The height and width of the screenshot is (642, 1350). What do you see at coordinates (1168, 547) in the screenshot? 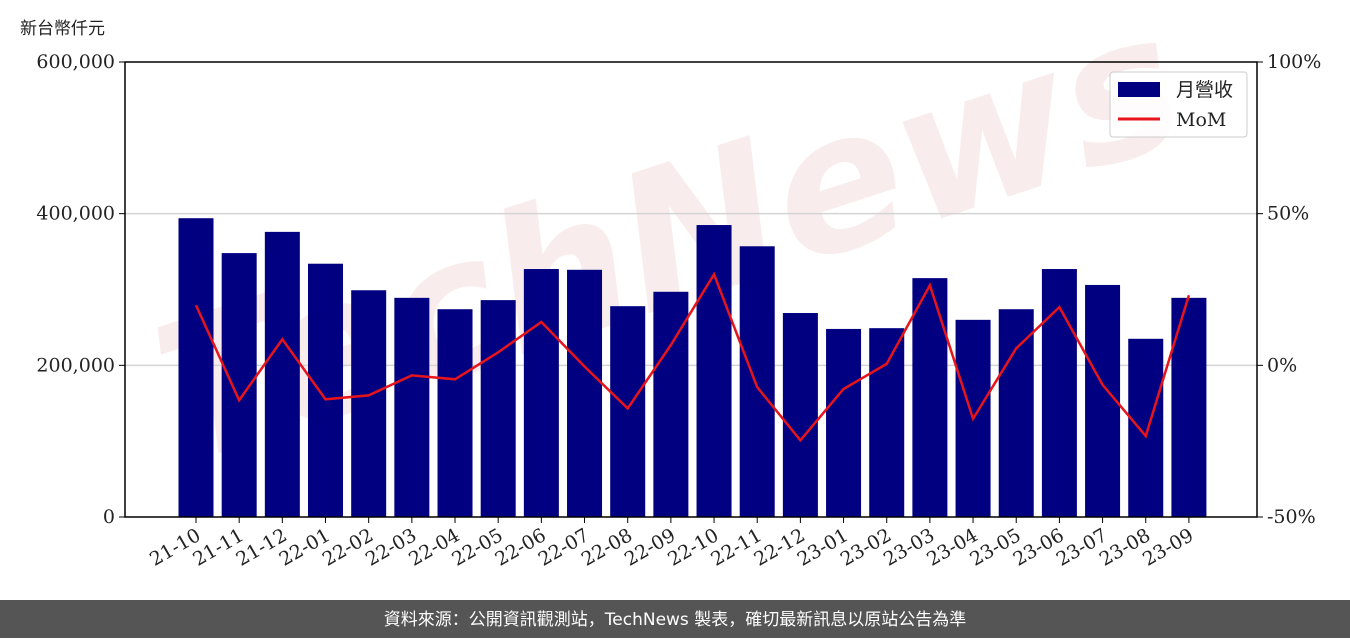
I see `x-tick-label: 23-09` at bounding box center [1168, 547].